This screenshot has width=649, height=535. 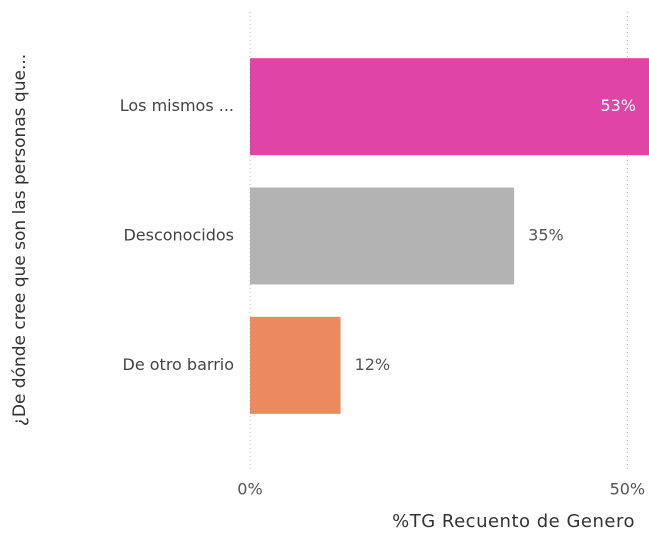 What do you see at coordinates (628, 489) in the screenshot?
I see `x-tick-label: 50%` at bounding box center [628, 489].